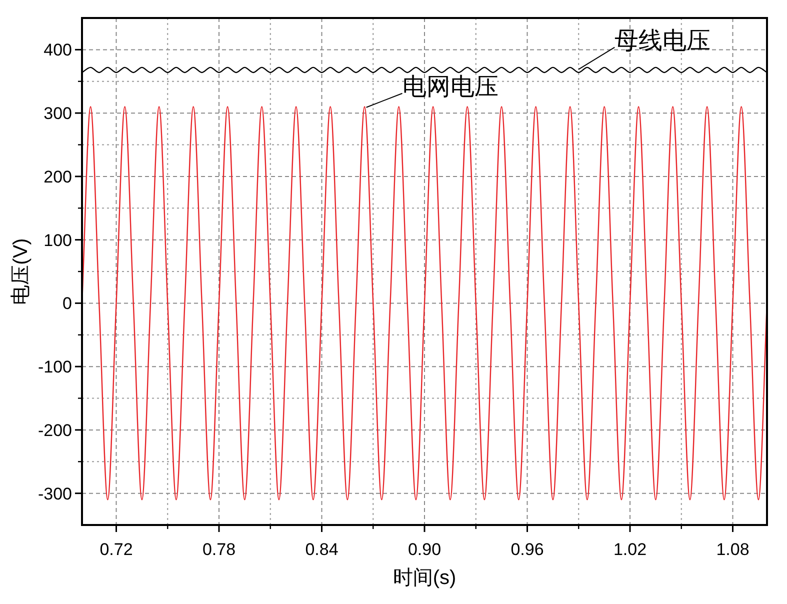  What do you see at coordinates (733, 549) in the screenshot?
I see `x-tick-label: 1.08` at bounding box center [733, 549].